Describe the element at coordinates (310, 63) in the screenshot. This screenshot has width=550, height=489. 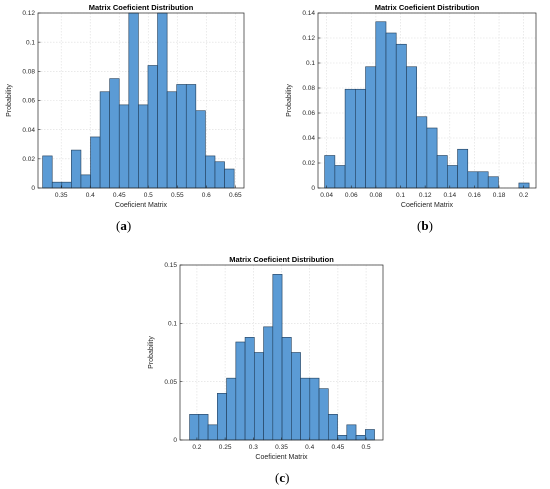
I see `y-tick-label-b-5: 0.1` at that location.